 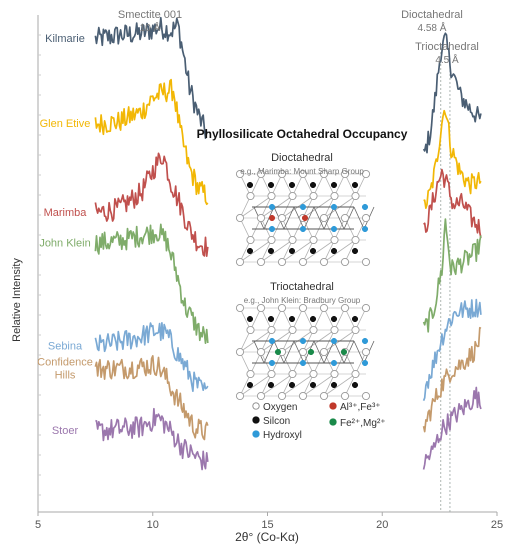 What do you see at coordinates (64, 243) in the screenshot?
I see `series-label-john-klein: John Klein` at bounding box center [64, 243].